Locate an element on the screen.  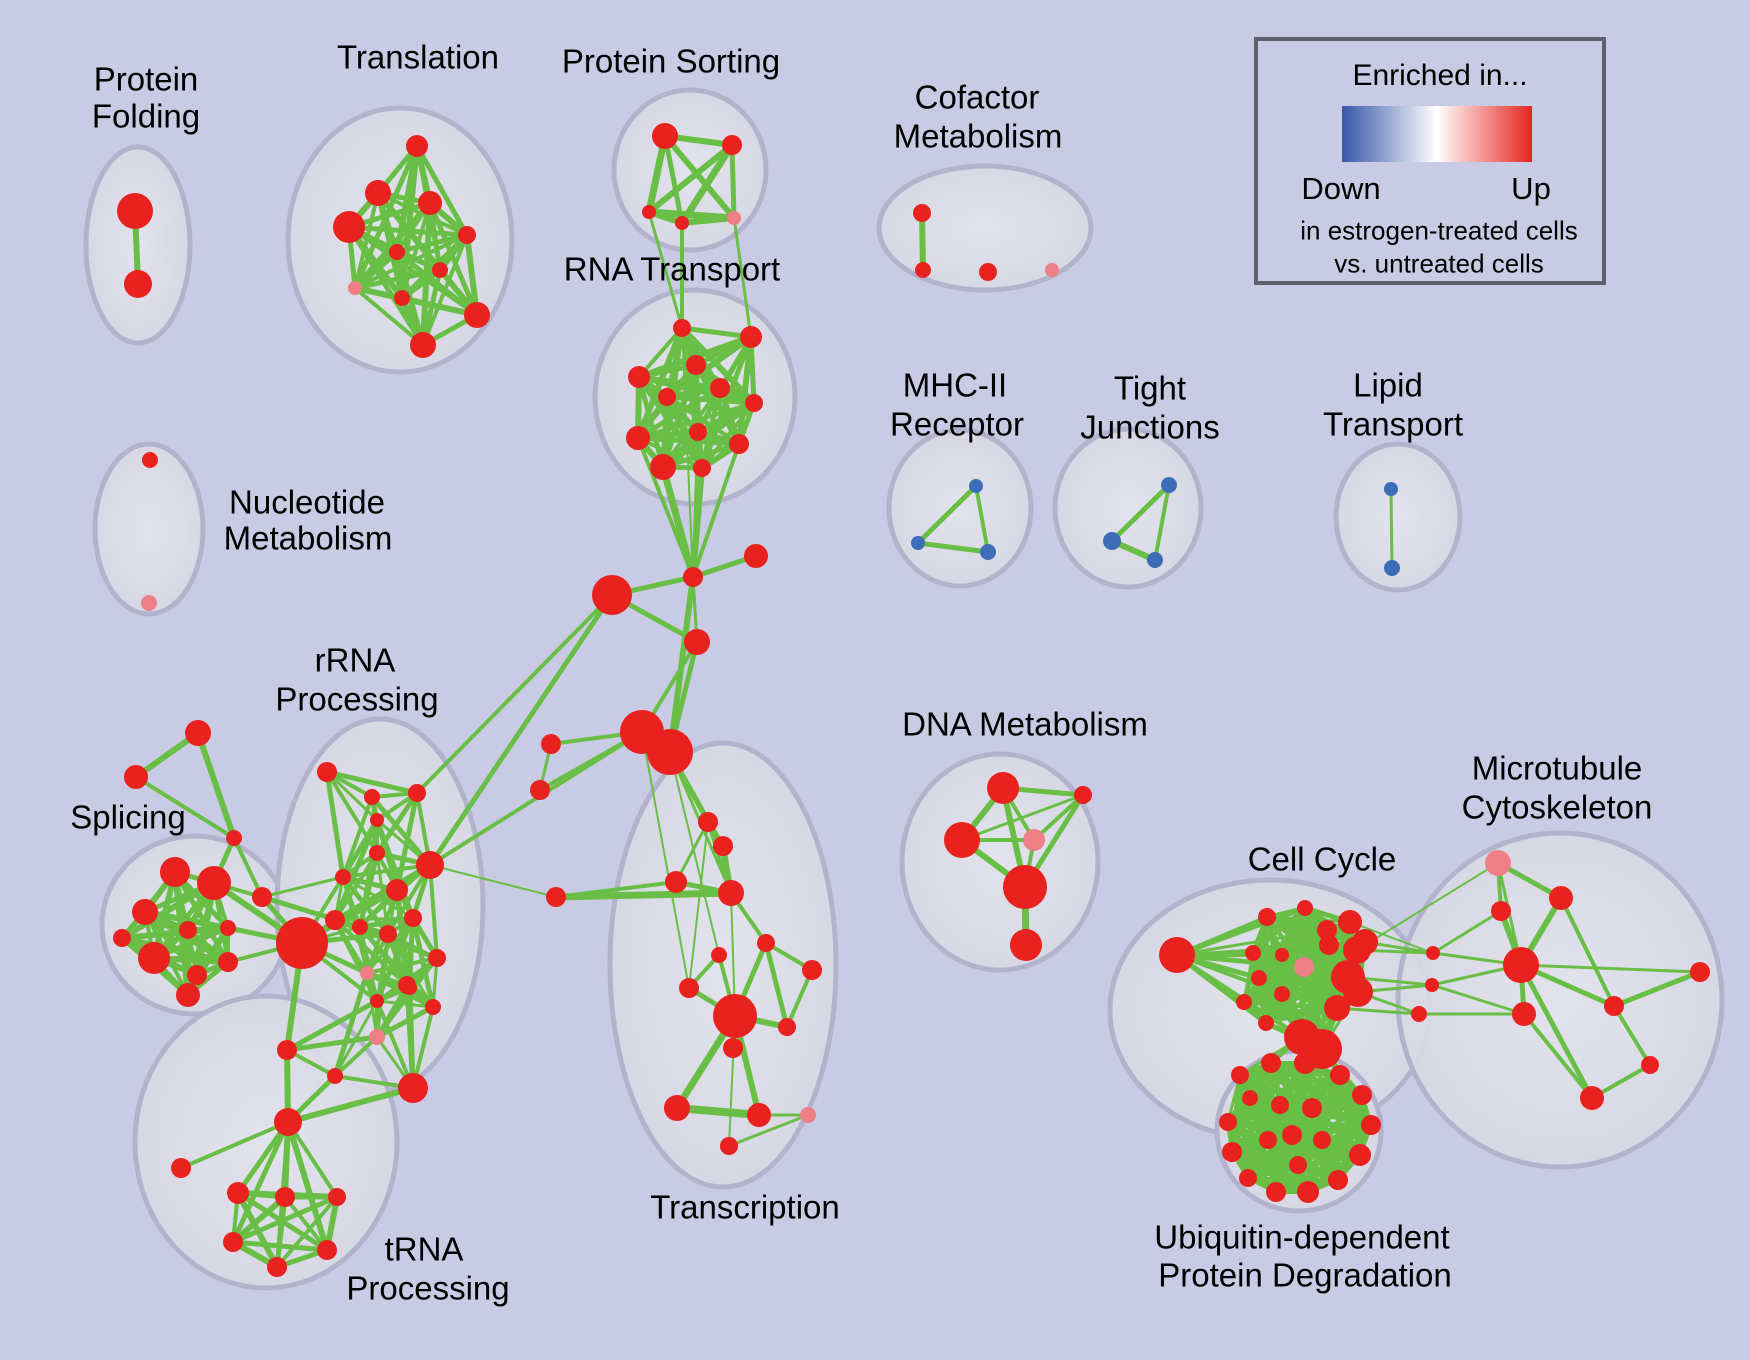
node-dna-metabolism-1-red is located at coordinates (1083, 795).